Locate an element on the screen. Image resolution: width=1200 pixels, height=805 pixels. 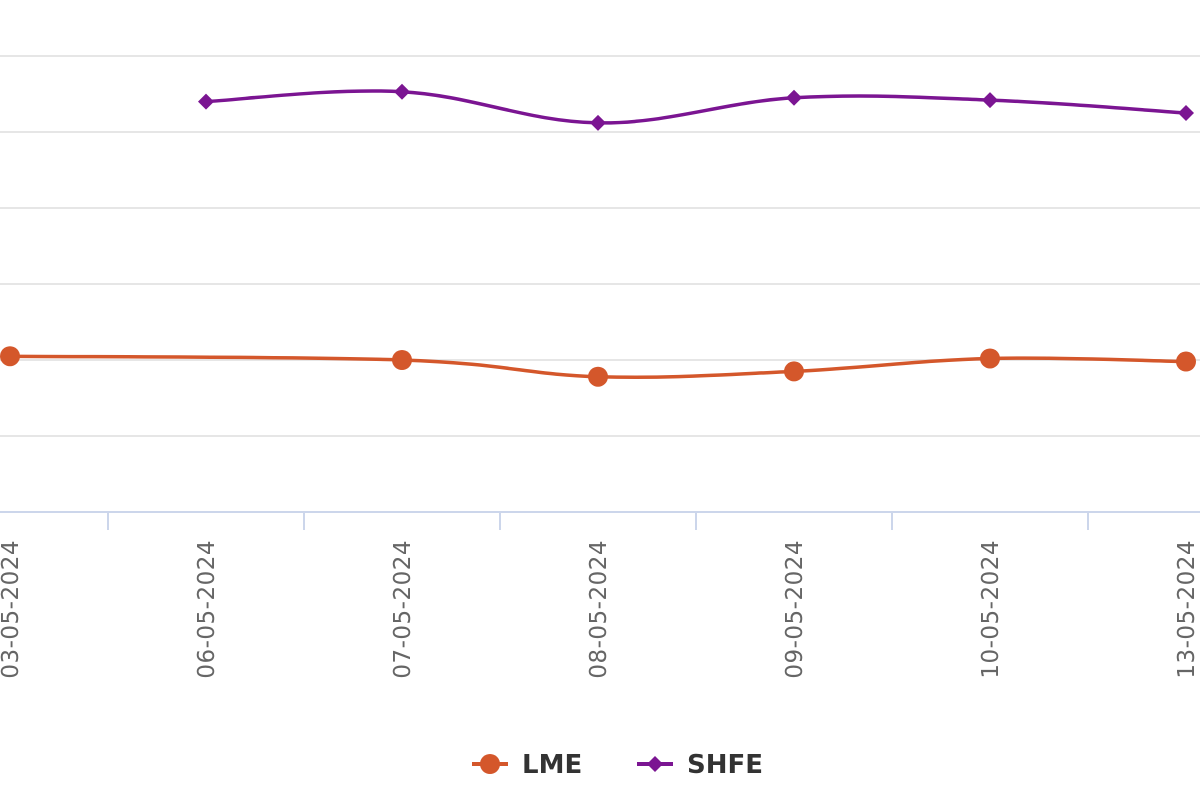
x-tick-label: 07-05-2024 is located at coordinates (403, 609).